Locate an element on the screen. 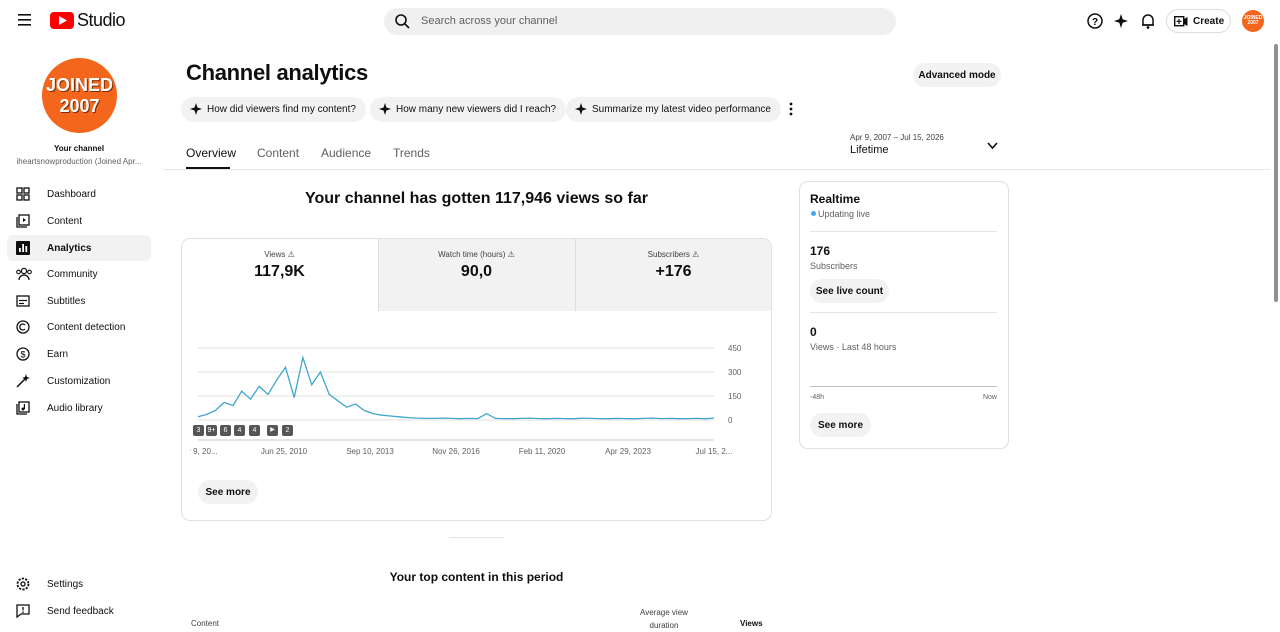 This screenshot has height=632, width=1280. nav-item-active: Analytics is located at coordinates (79, 248).